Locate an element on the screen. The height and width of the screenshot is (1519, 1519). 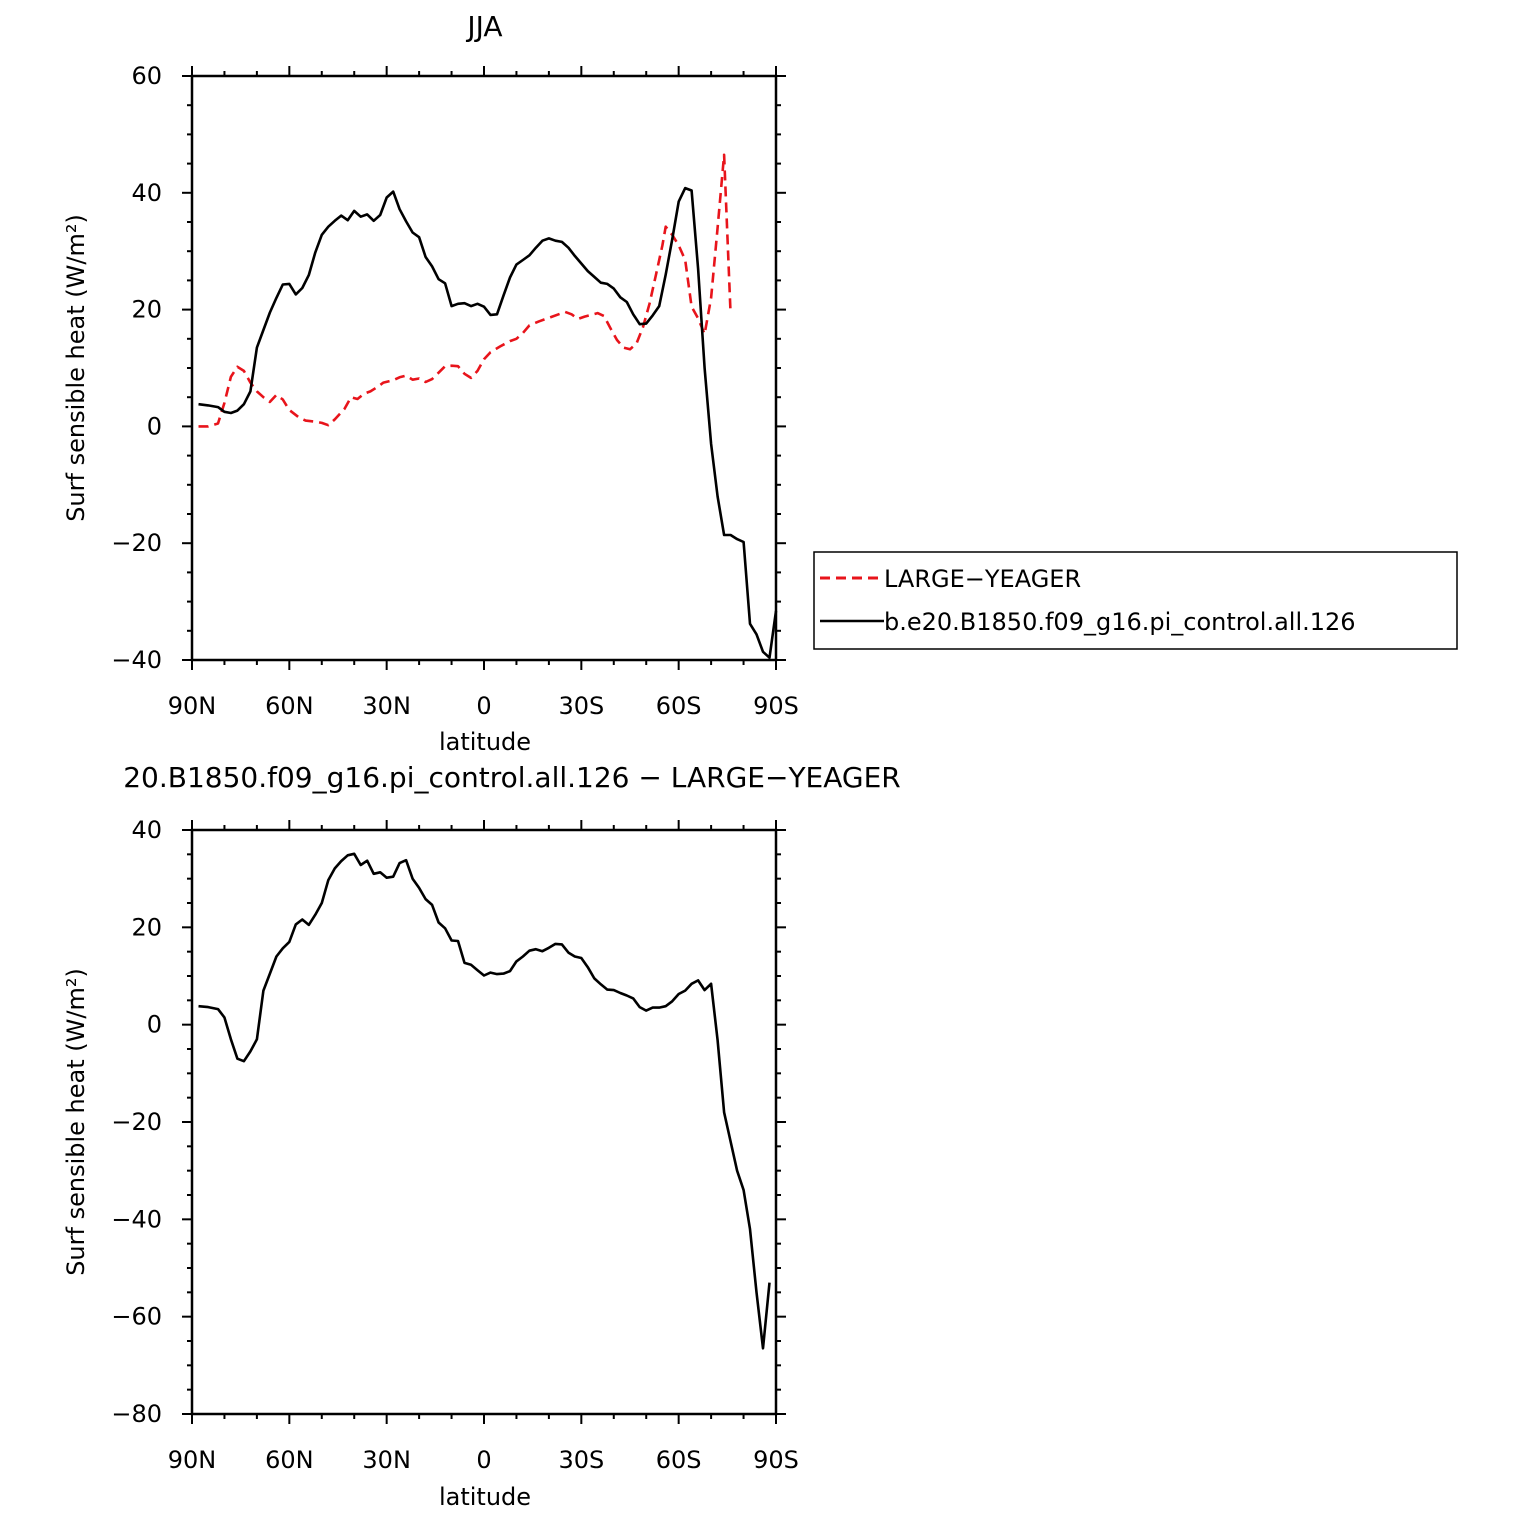
y-tick-label: 60 is located at coordinates (146, 76).